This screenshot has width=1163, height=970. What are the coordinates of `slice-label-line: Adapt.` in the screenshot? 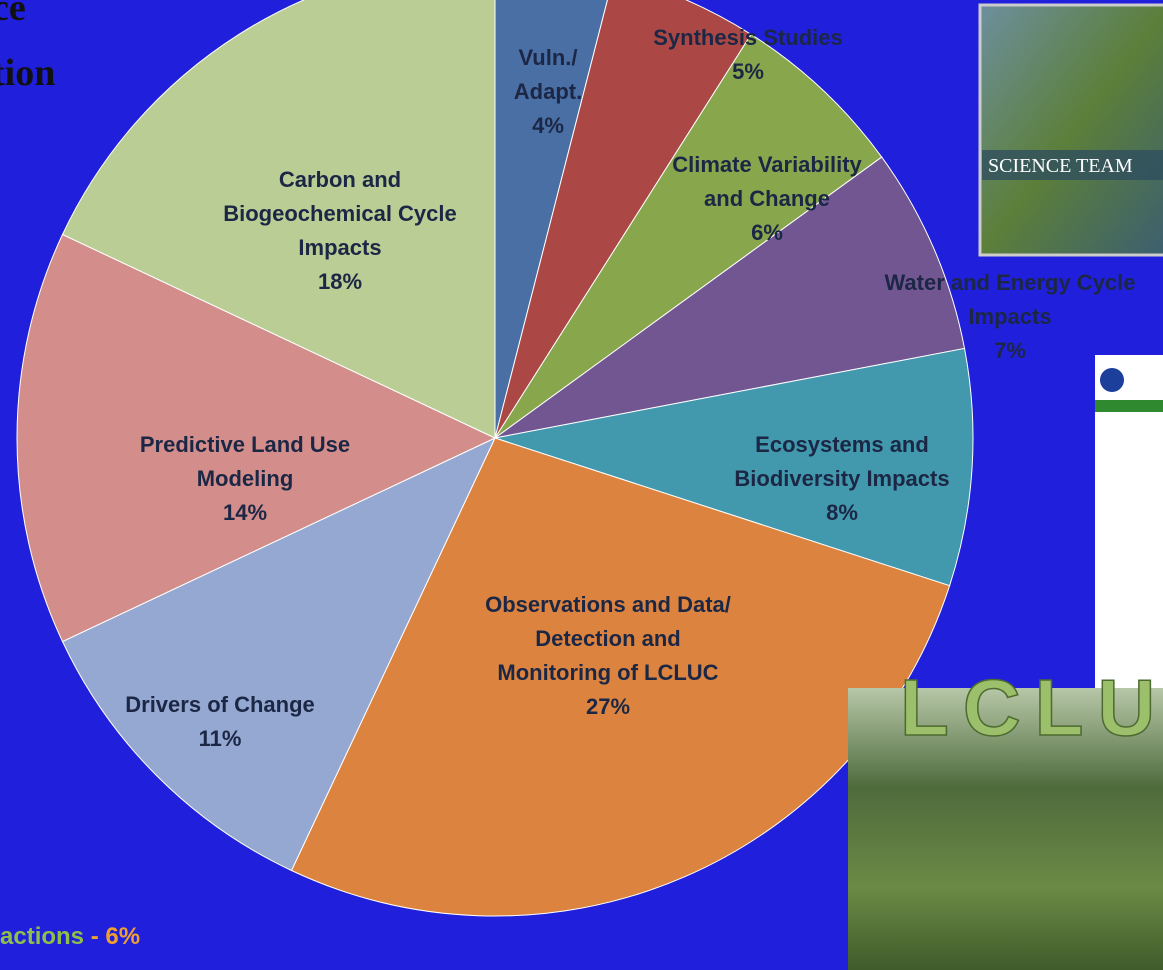 It's located at (548, 91).